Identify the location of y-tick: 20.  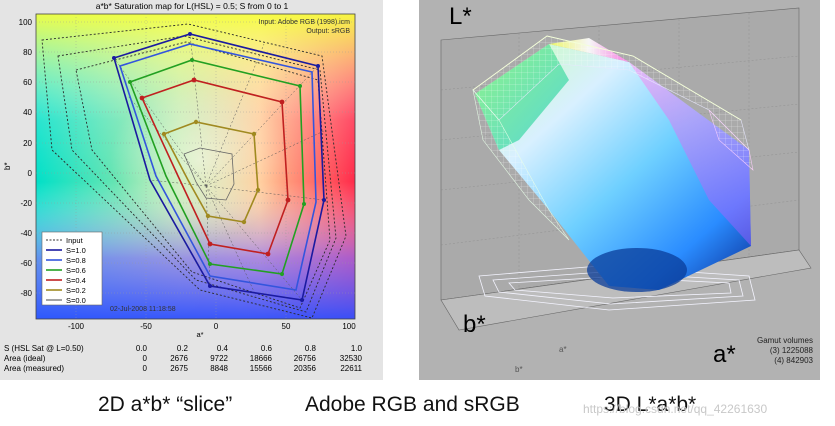
(27, 143).